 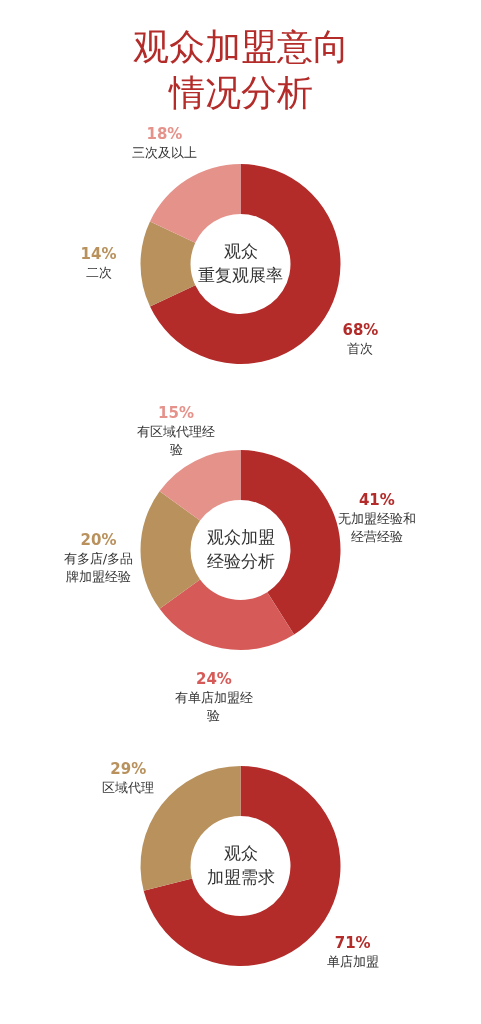 What do you see at coordinates (164, 153) in the screenshot?
I see `slice-label: 三次及以上` at bounding box center [164, 153].